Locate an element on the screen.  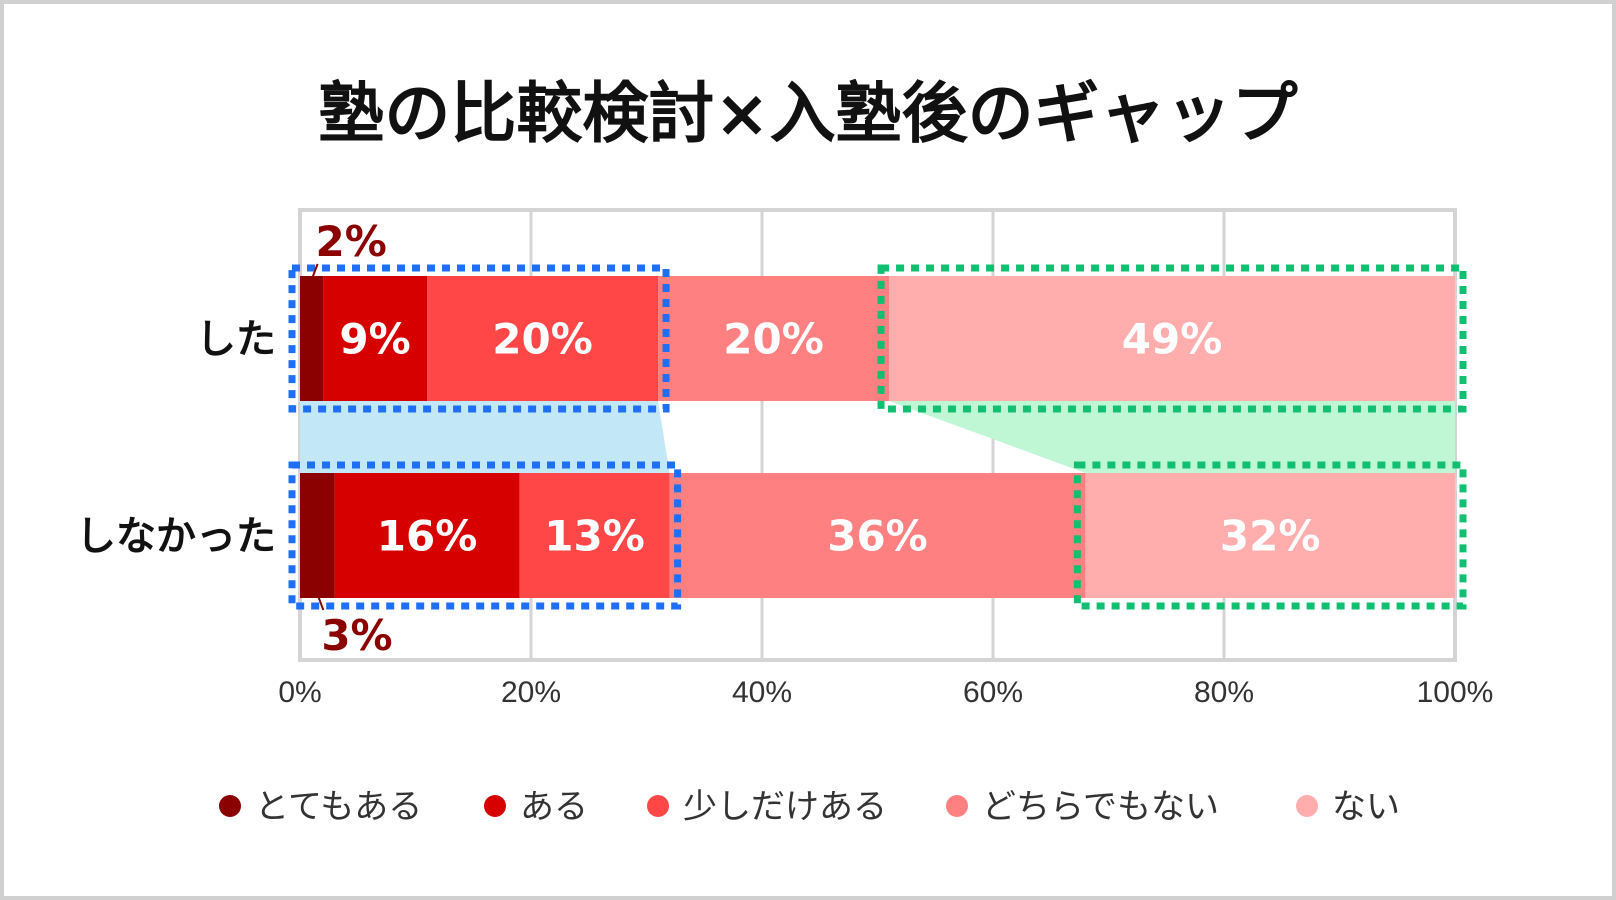
data-label: 16% is located at coordinates (427, 536).